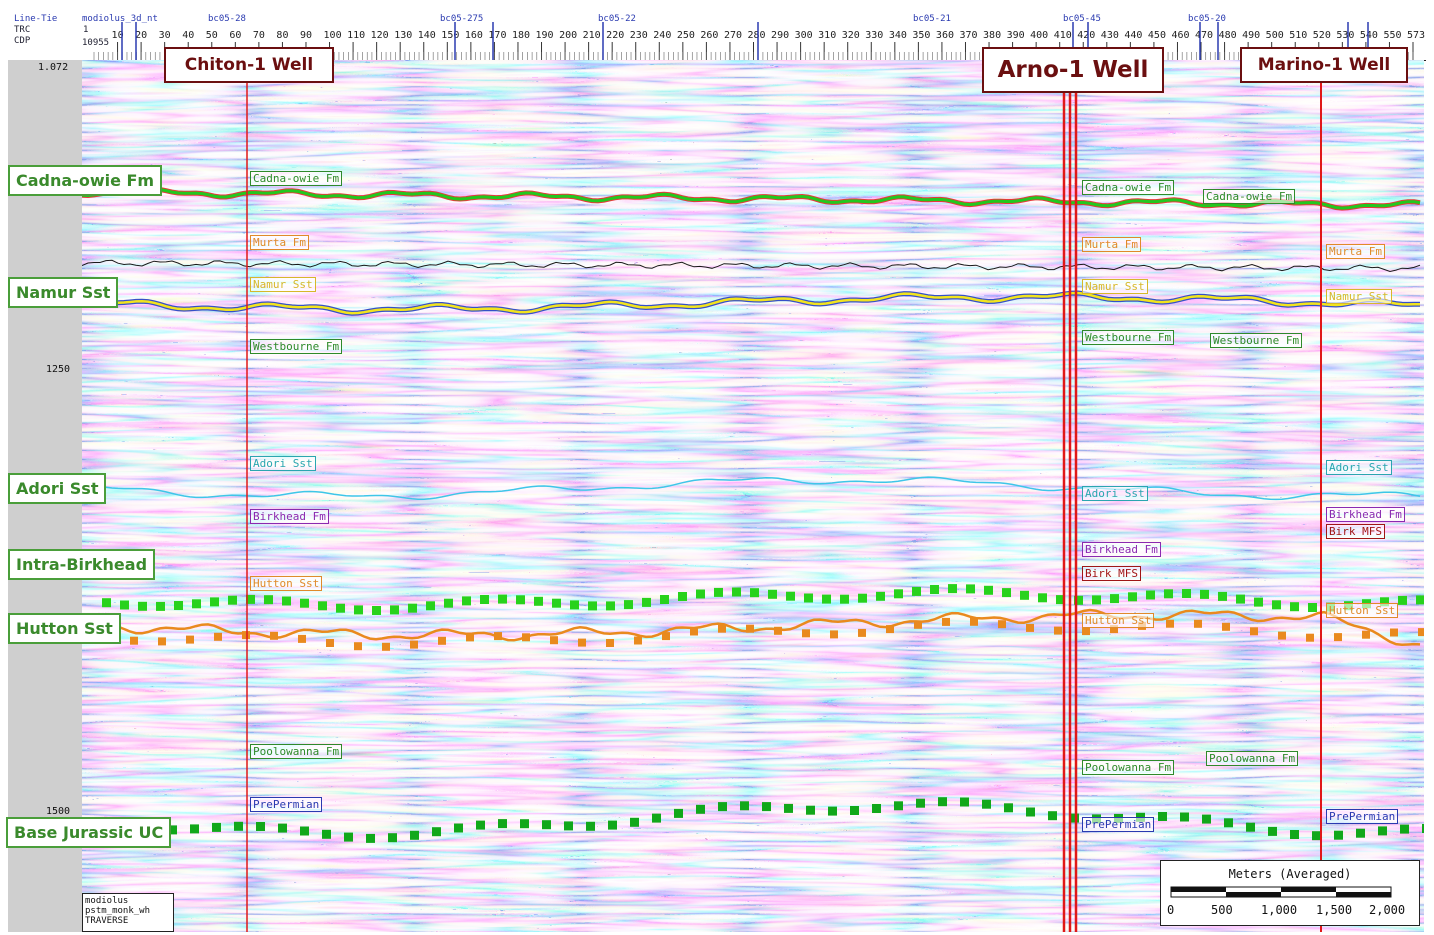  I want to click on axis-tick-label: 250, so click(686, 35).